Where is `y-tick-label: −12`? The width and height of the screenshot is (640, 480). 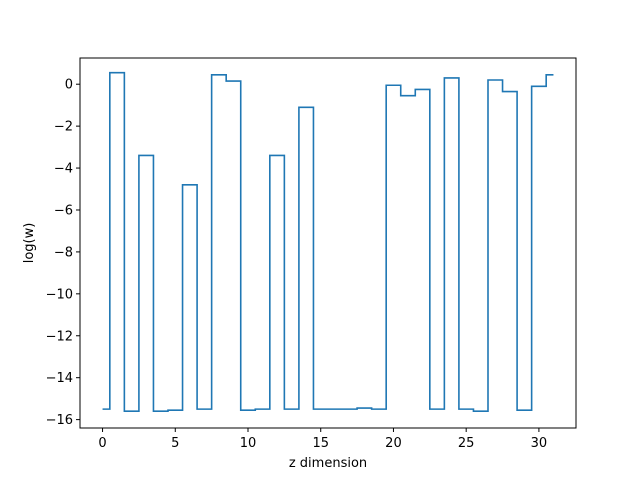 y-tick-label: −12 is located at coordinates (59, 336).